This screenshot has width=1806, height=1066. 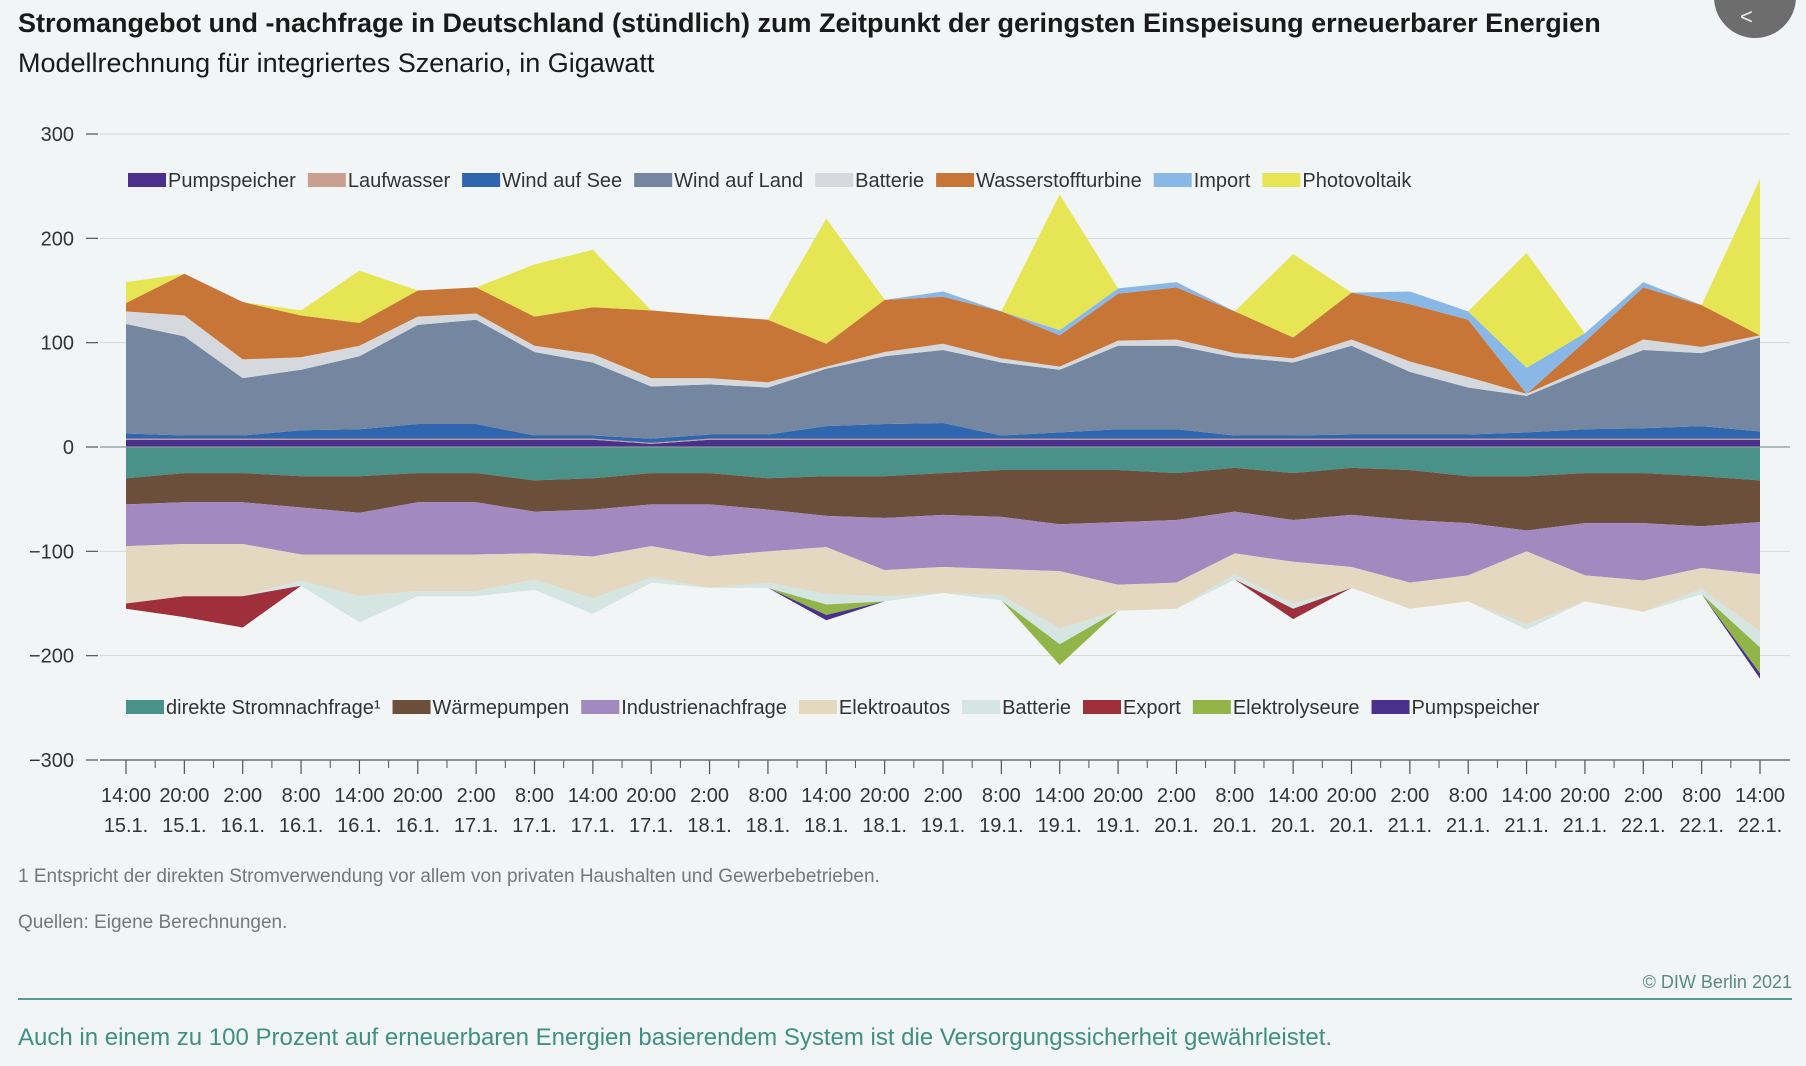 What do you see at coordinates (68, 448) in the screenshot?
I see `y-tick-label: 0` at bounding box center [68, 448].